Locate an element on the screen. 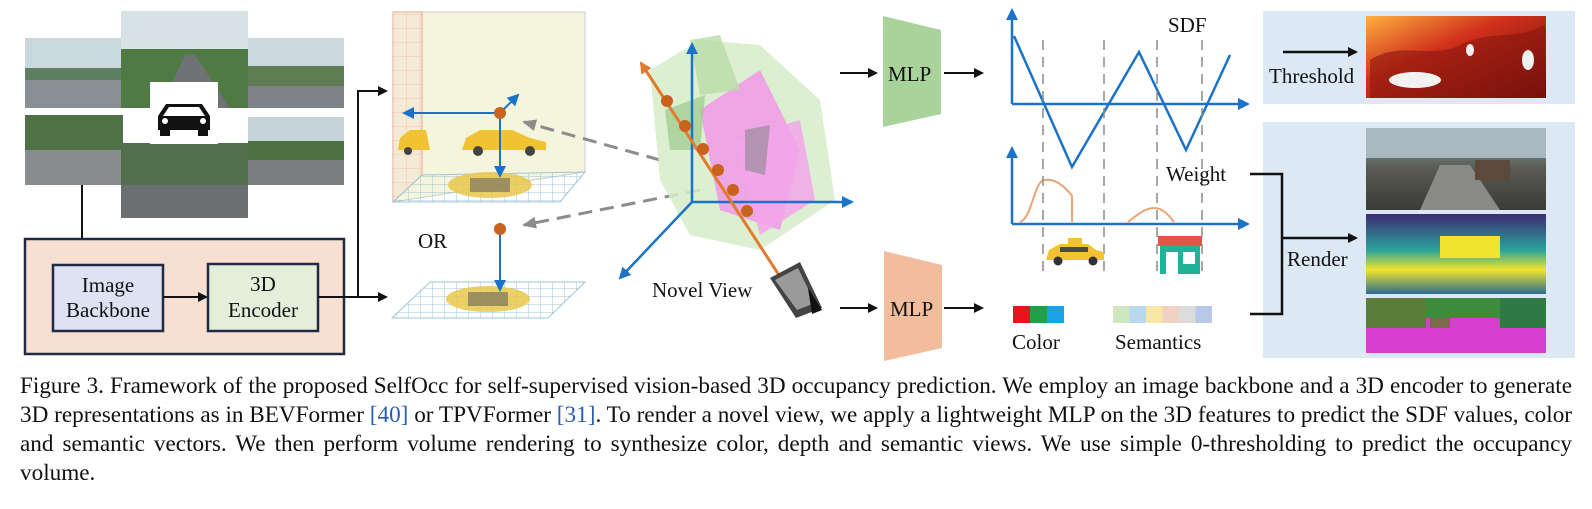  citation-link-40: [40] is located at coordinates (389, 415).